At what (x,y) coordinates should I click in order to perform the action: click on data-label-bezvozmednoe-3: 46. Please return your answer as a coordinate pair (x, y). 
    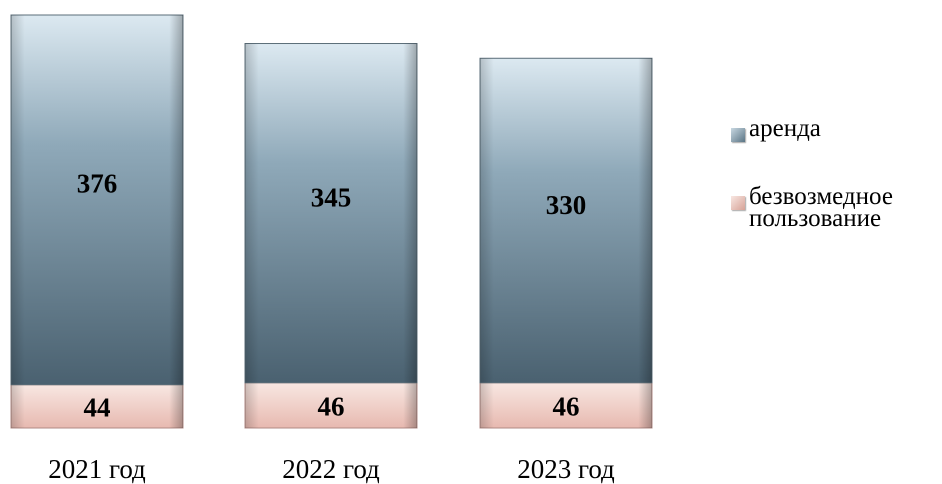
    Looking at the image, I should click on (566, 406).